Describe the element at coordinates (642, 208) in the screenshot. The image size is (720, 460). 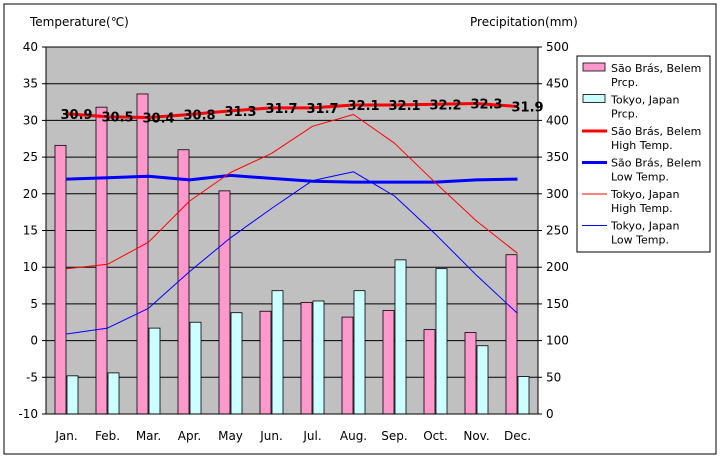
I see `legend-tokyo-high-label: High Temp.` at that location.